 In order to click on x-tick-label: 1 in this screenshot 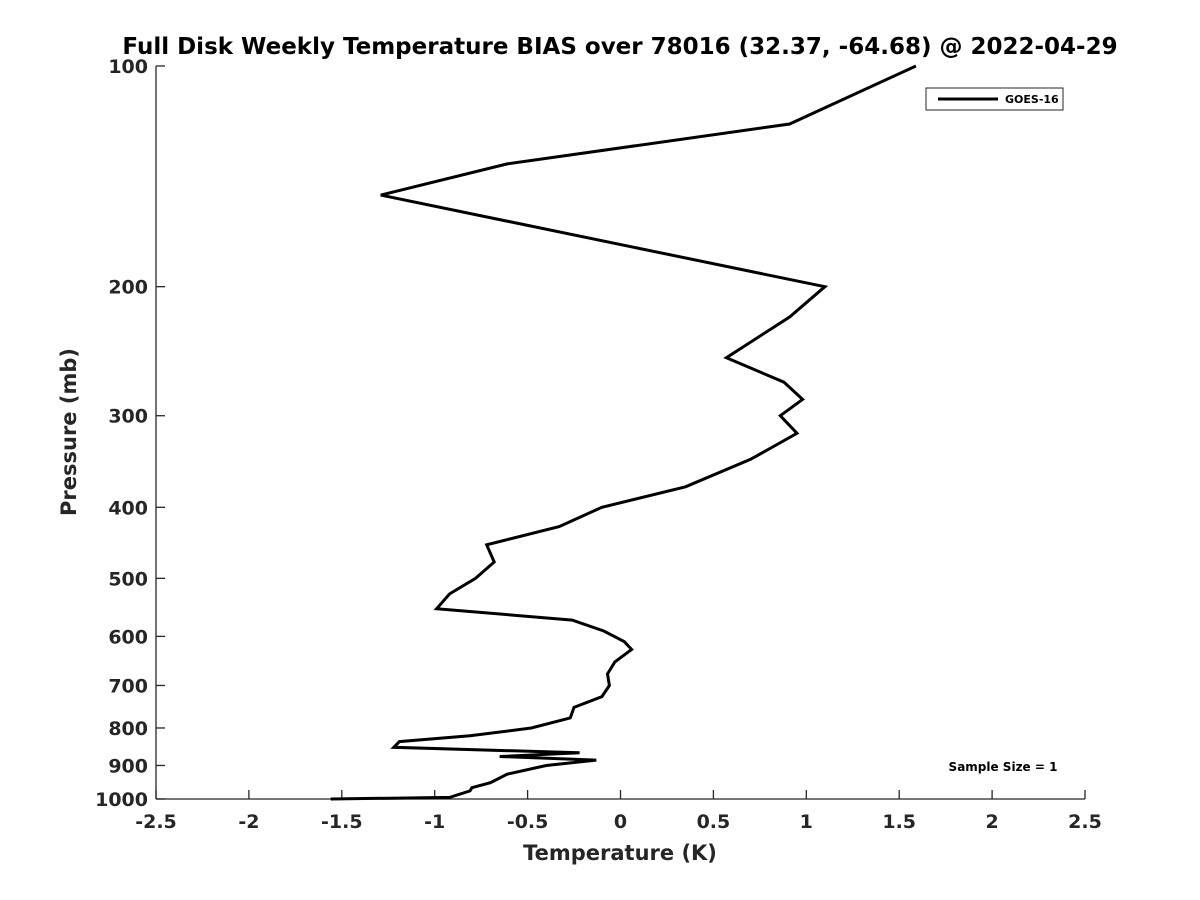, I will do `click(806, 822)`.